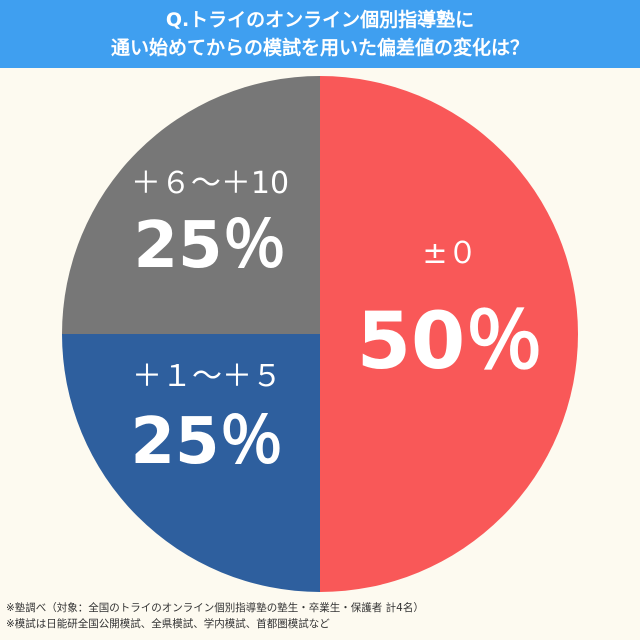 The width and height of the screenshot is (640, 640). What do you see at coordinates (210, 183) in the screenshot?
I see `slice-category-label: ＋６〜＋10` at bounding box center [210, 183].